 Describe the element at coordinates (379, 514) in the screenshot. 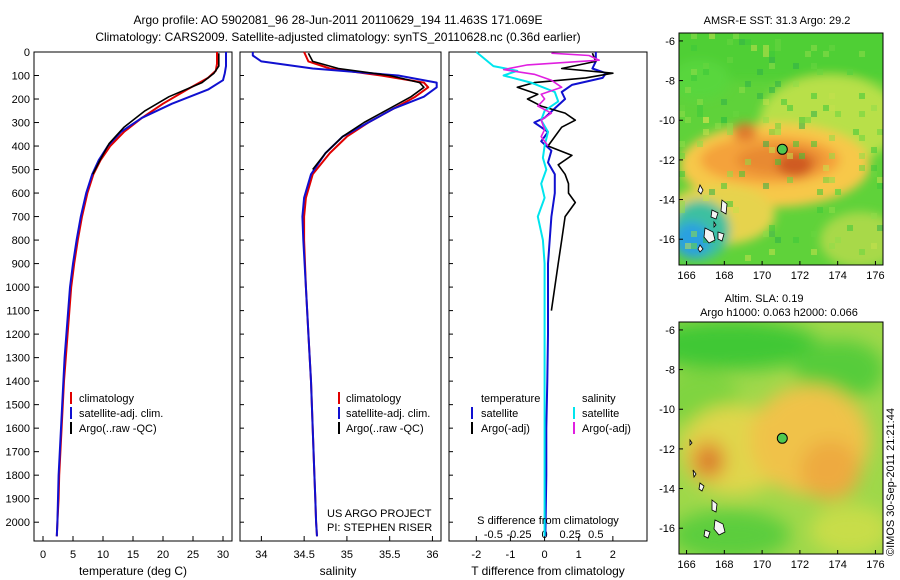

I see `project-label: US ARGO PROJECT` at that location.